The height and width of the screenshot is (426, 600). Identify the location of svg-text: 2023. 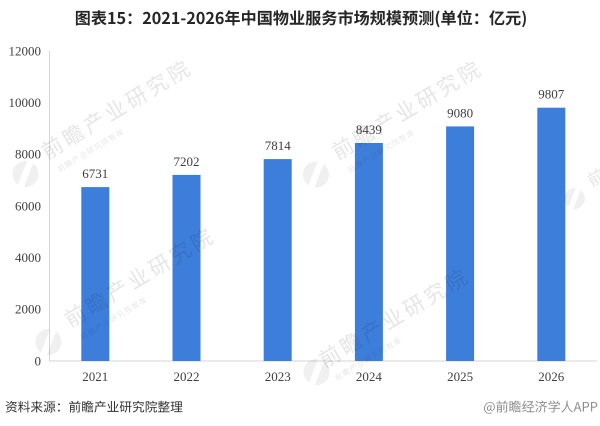
(278, 376).